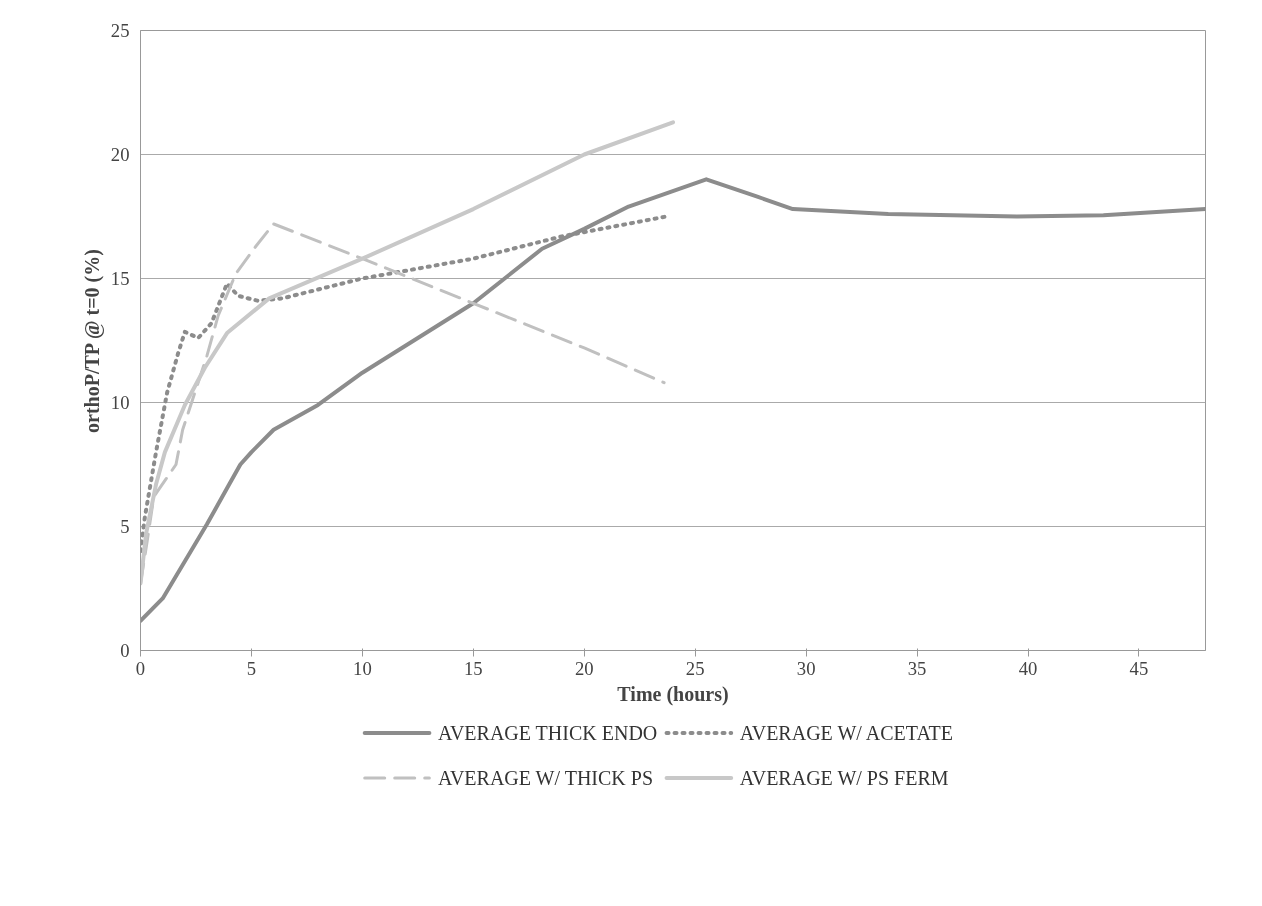 The image size is (1262, 906). Describe the element at coordinates (140, 668) in the screenshot. I see `x-tick-label: 0` at that location.